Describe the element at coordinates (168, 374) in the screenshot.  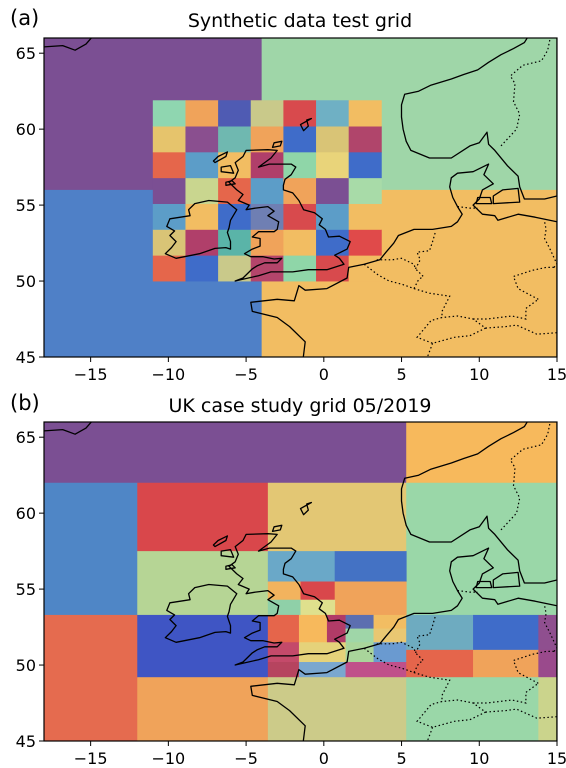
I see `x-tick-label: −10` at that location.